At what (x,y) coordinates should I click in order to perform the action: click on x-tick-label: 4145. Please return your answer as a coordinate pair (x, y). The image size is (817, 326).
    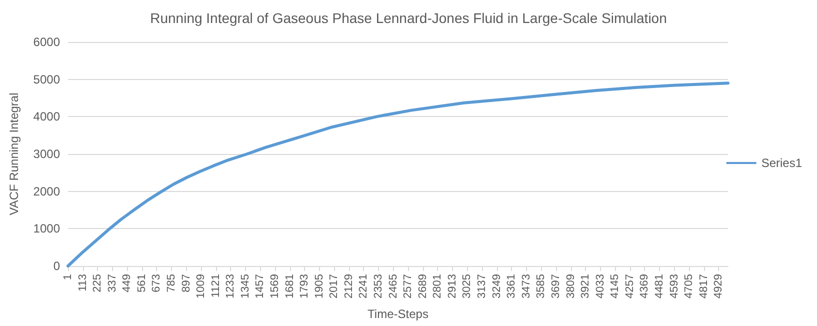
    Looking at the image, I should click on (615, 286).